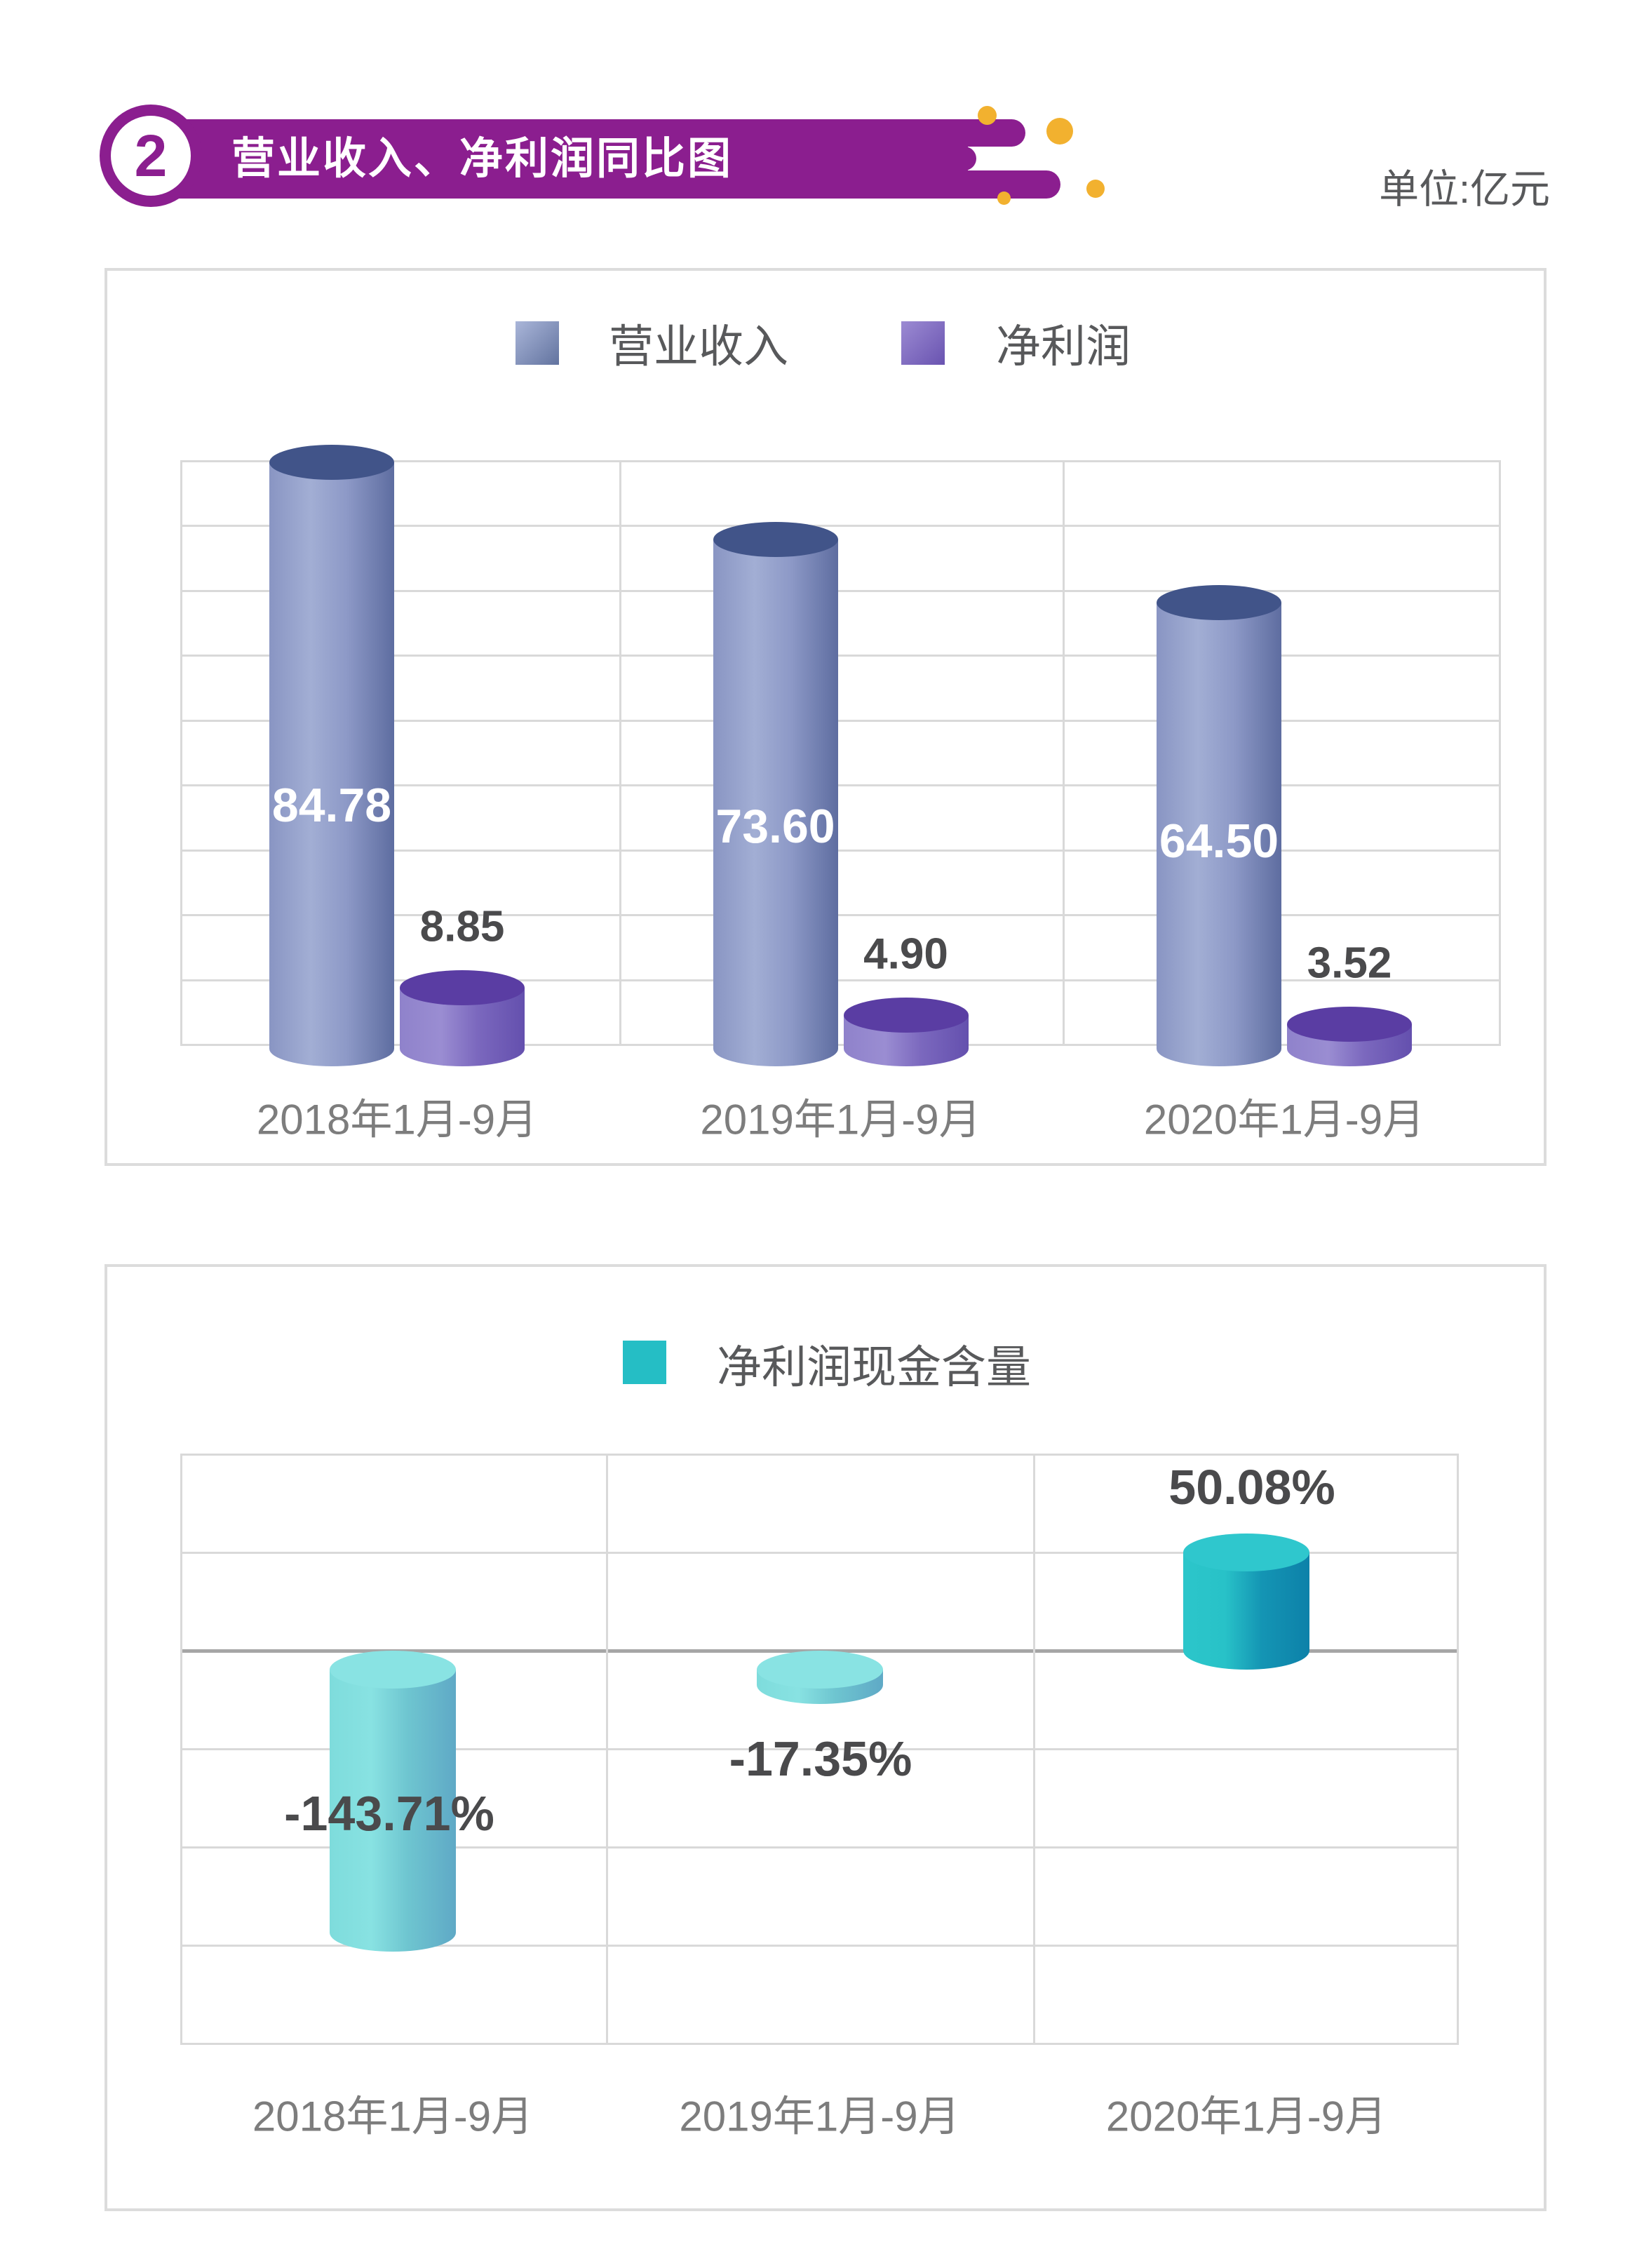 Image resolution: width=1644 pixels, height=2268 pixels. What do you see at coordinates (1284, 1119) in the screenshot?
I see `x-axis-label-chart1-2: 2020年1月-9月` at bounding box center [1284, 1119].